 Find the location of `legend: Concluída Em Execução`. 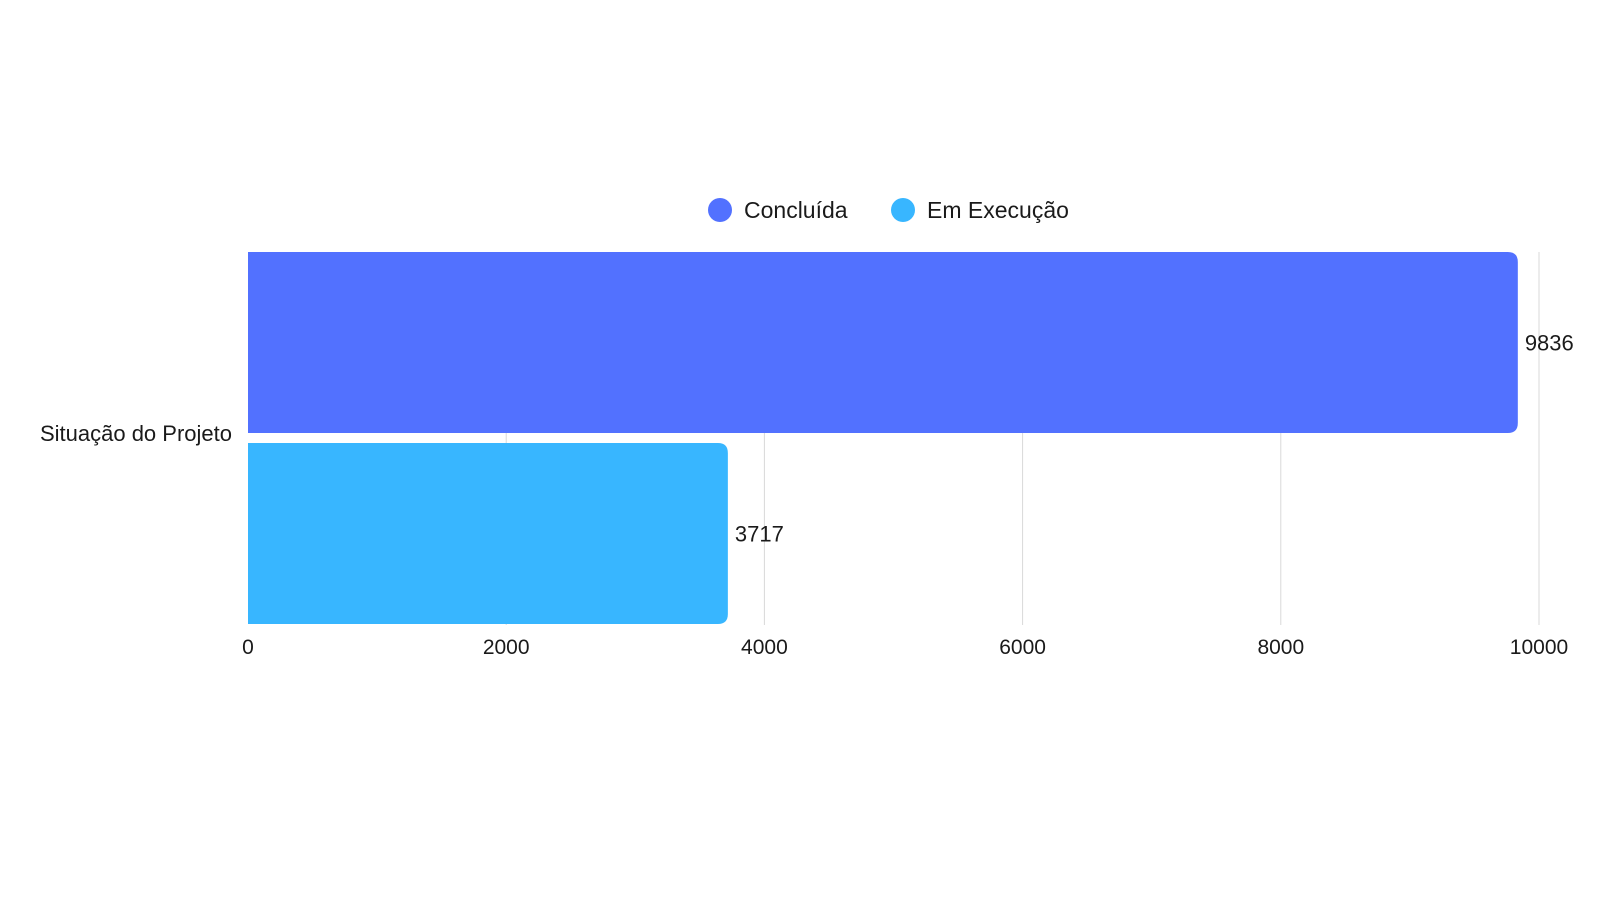

legend: Concluída Em Execução is located at coordinates (888, 210).